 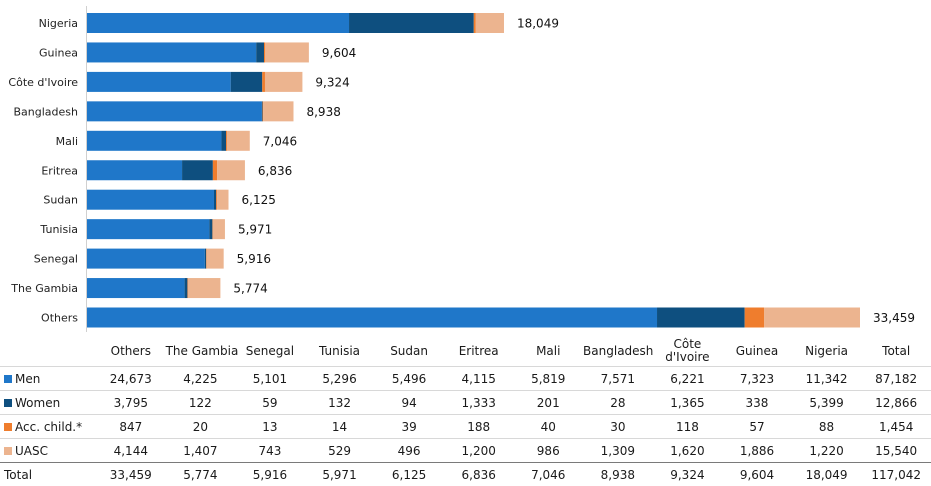 What do you see at coordinates (757, 427) in the screenshot?
I see `table-cell-acc-child-guinea: 57` at bounding box center [757, 427].